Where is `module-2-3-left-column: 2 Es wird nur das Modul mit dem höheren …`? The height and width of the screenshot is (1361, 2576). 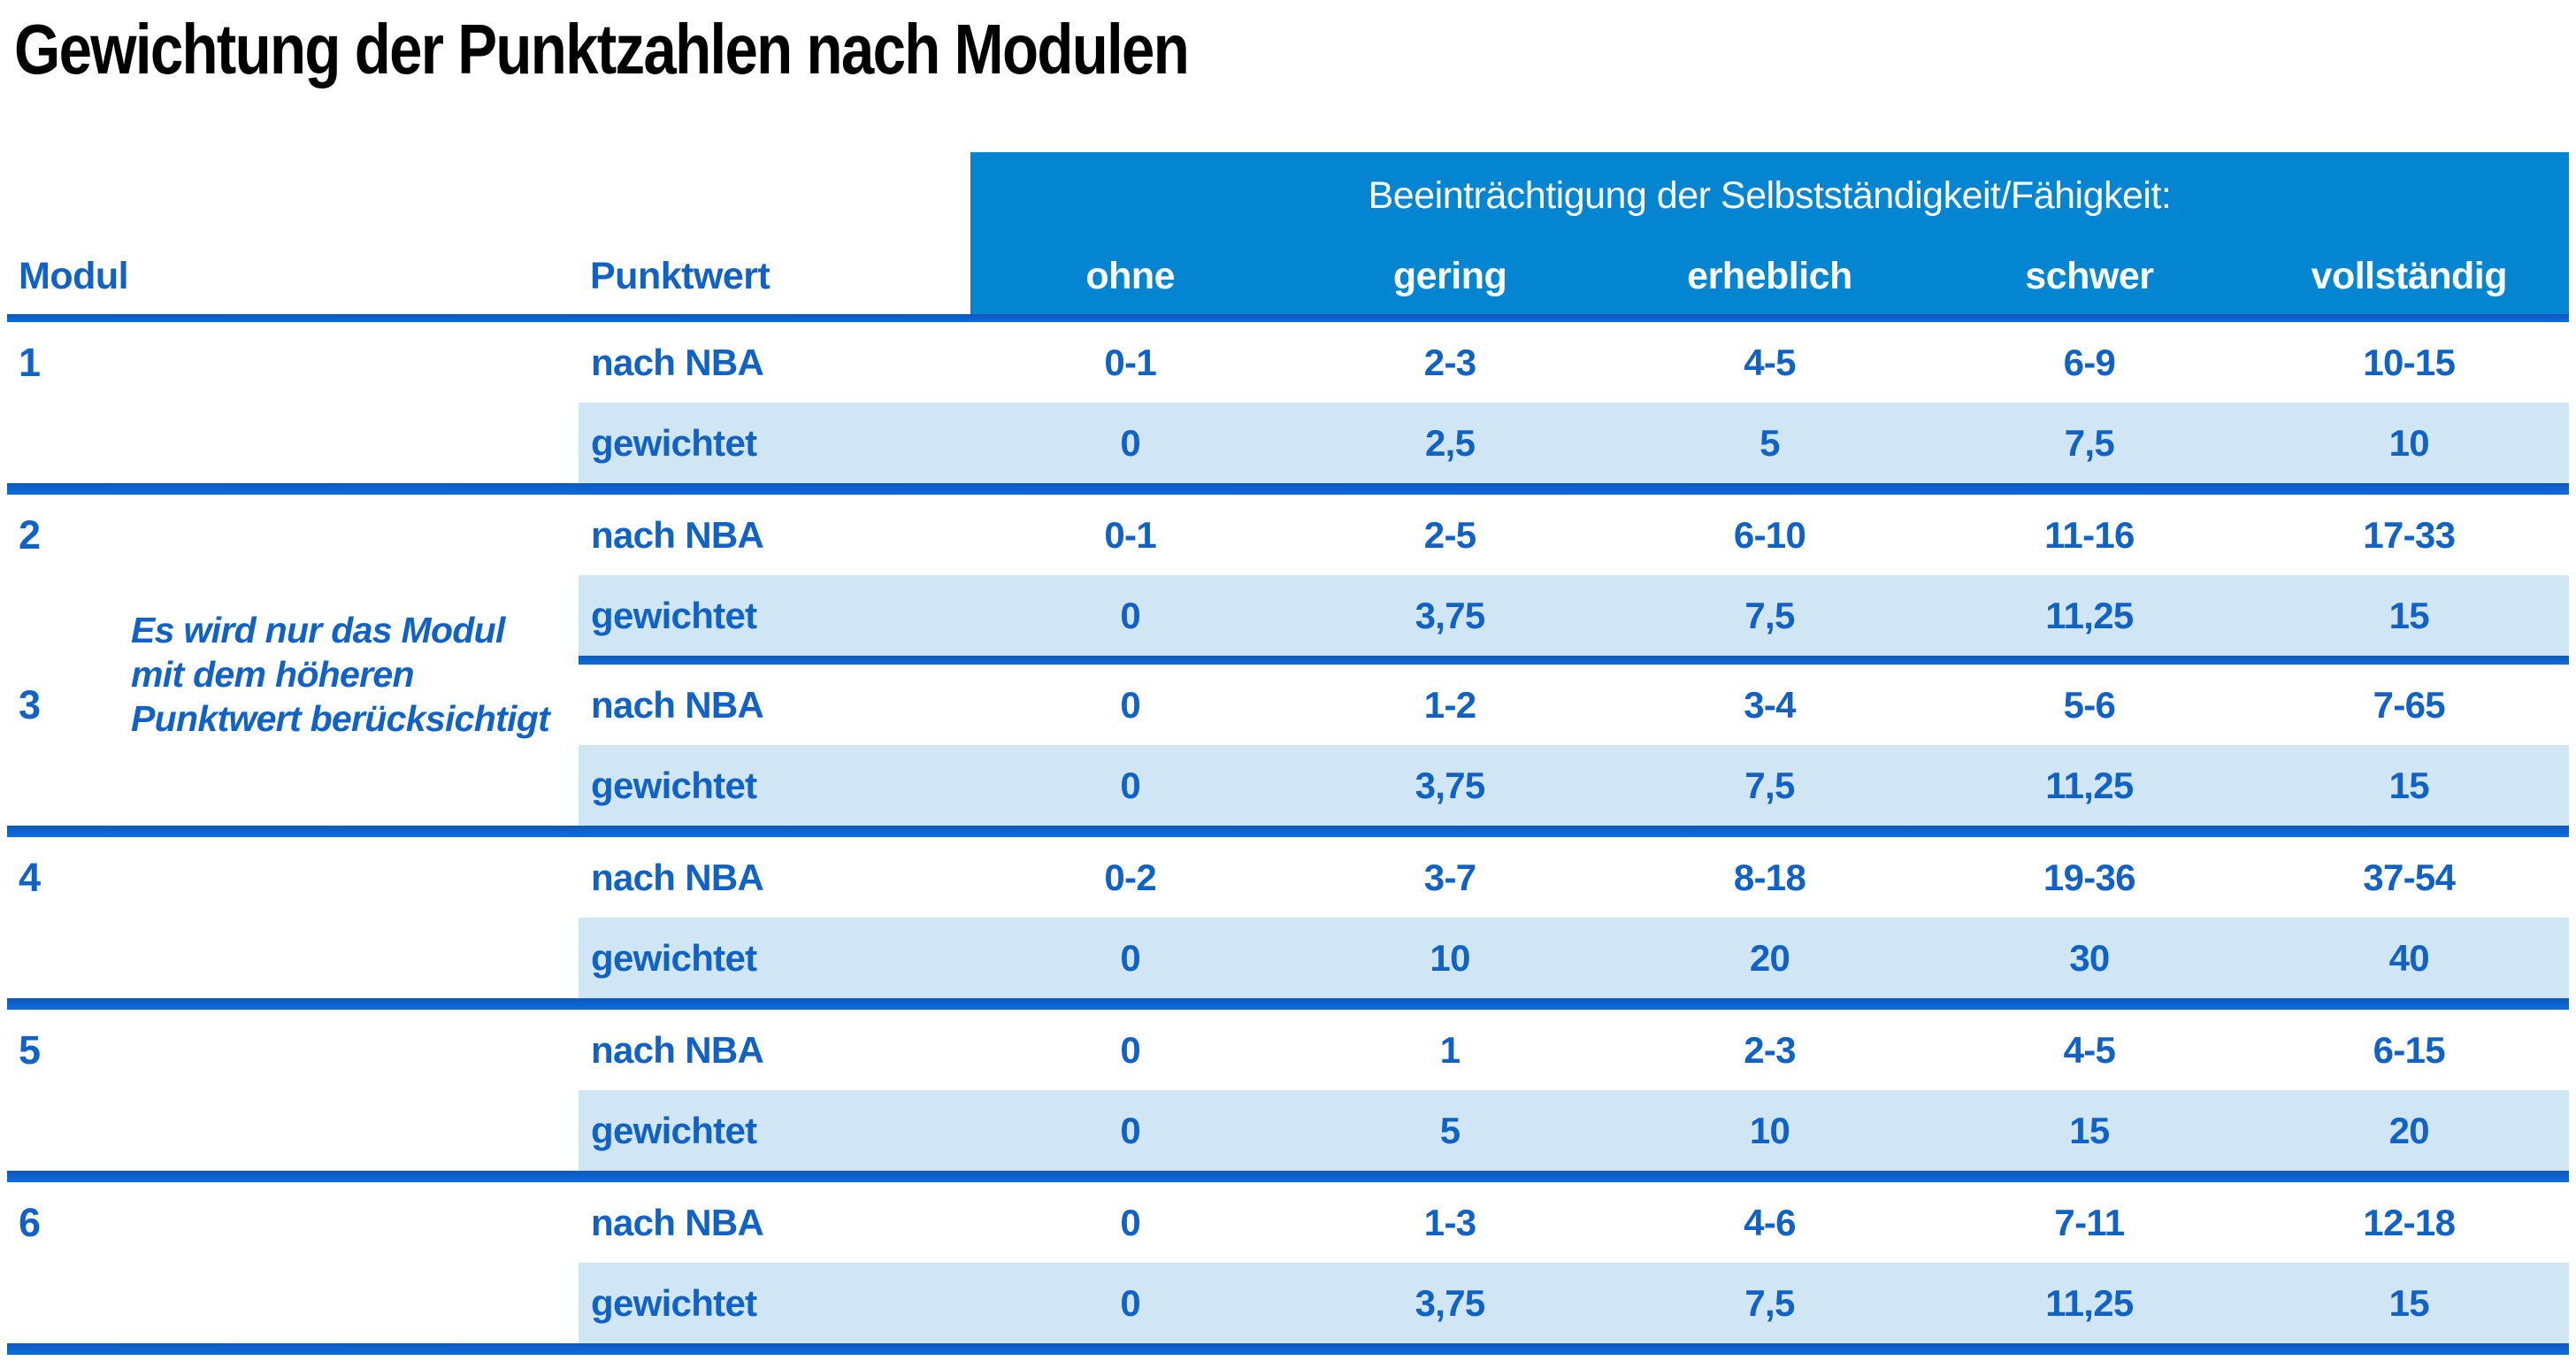
module-2-3-left-column: 2 Es wird nur das Modul mit dem höheren … is located at coordinates (293, 660).